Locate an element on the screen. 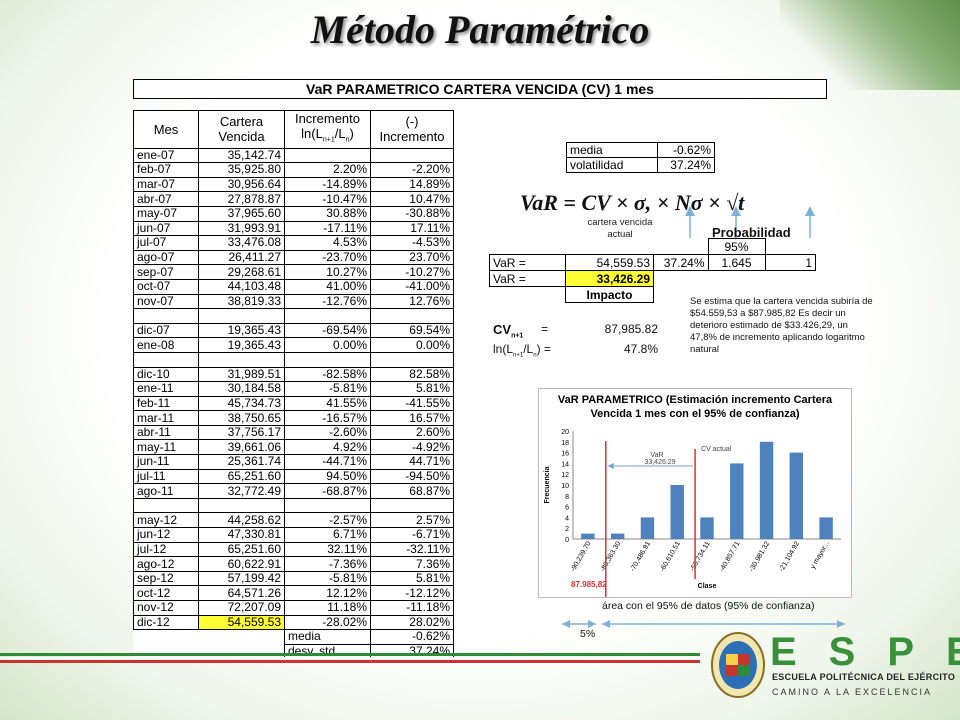  month-cell: dic-07 is located at coordinates (166, 330).